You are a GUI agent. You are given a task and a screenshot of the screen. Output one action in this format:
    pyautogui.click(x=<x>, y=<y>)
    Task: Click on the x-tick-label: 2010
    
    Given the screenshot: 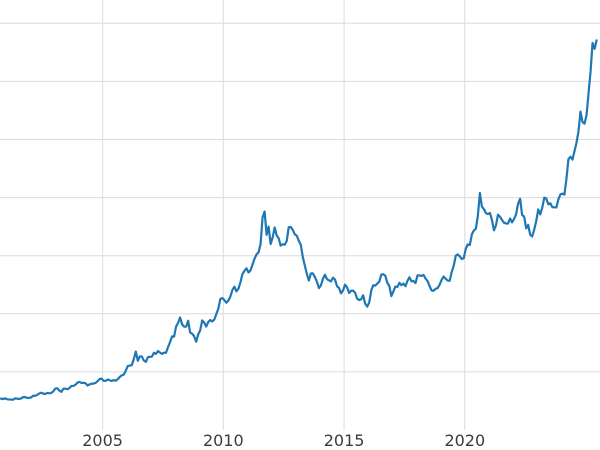 What is the action you would take?
    pyautogui.click(x=223, y=440)
    